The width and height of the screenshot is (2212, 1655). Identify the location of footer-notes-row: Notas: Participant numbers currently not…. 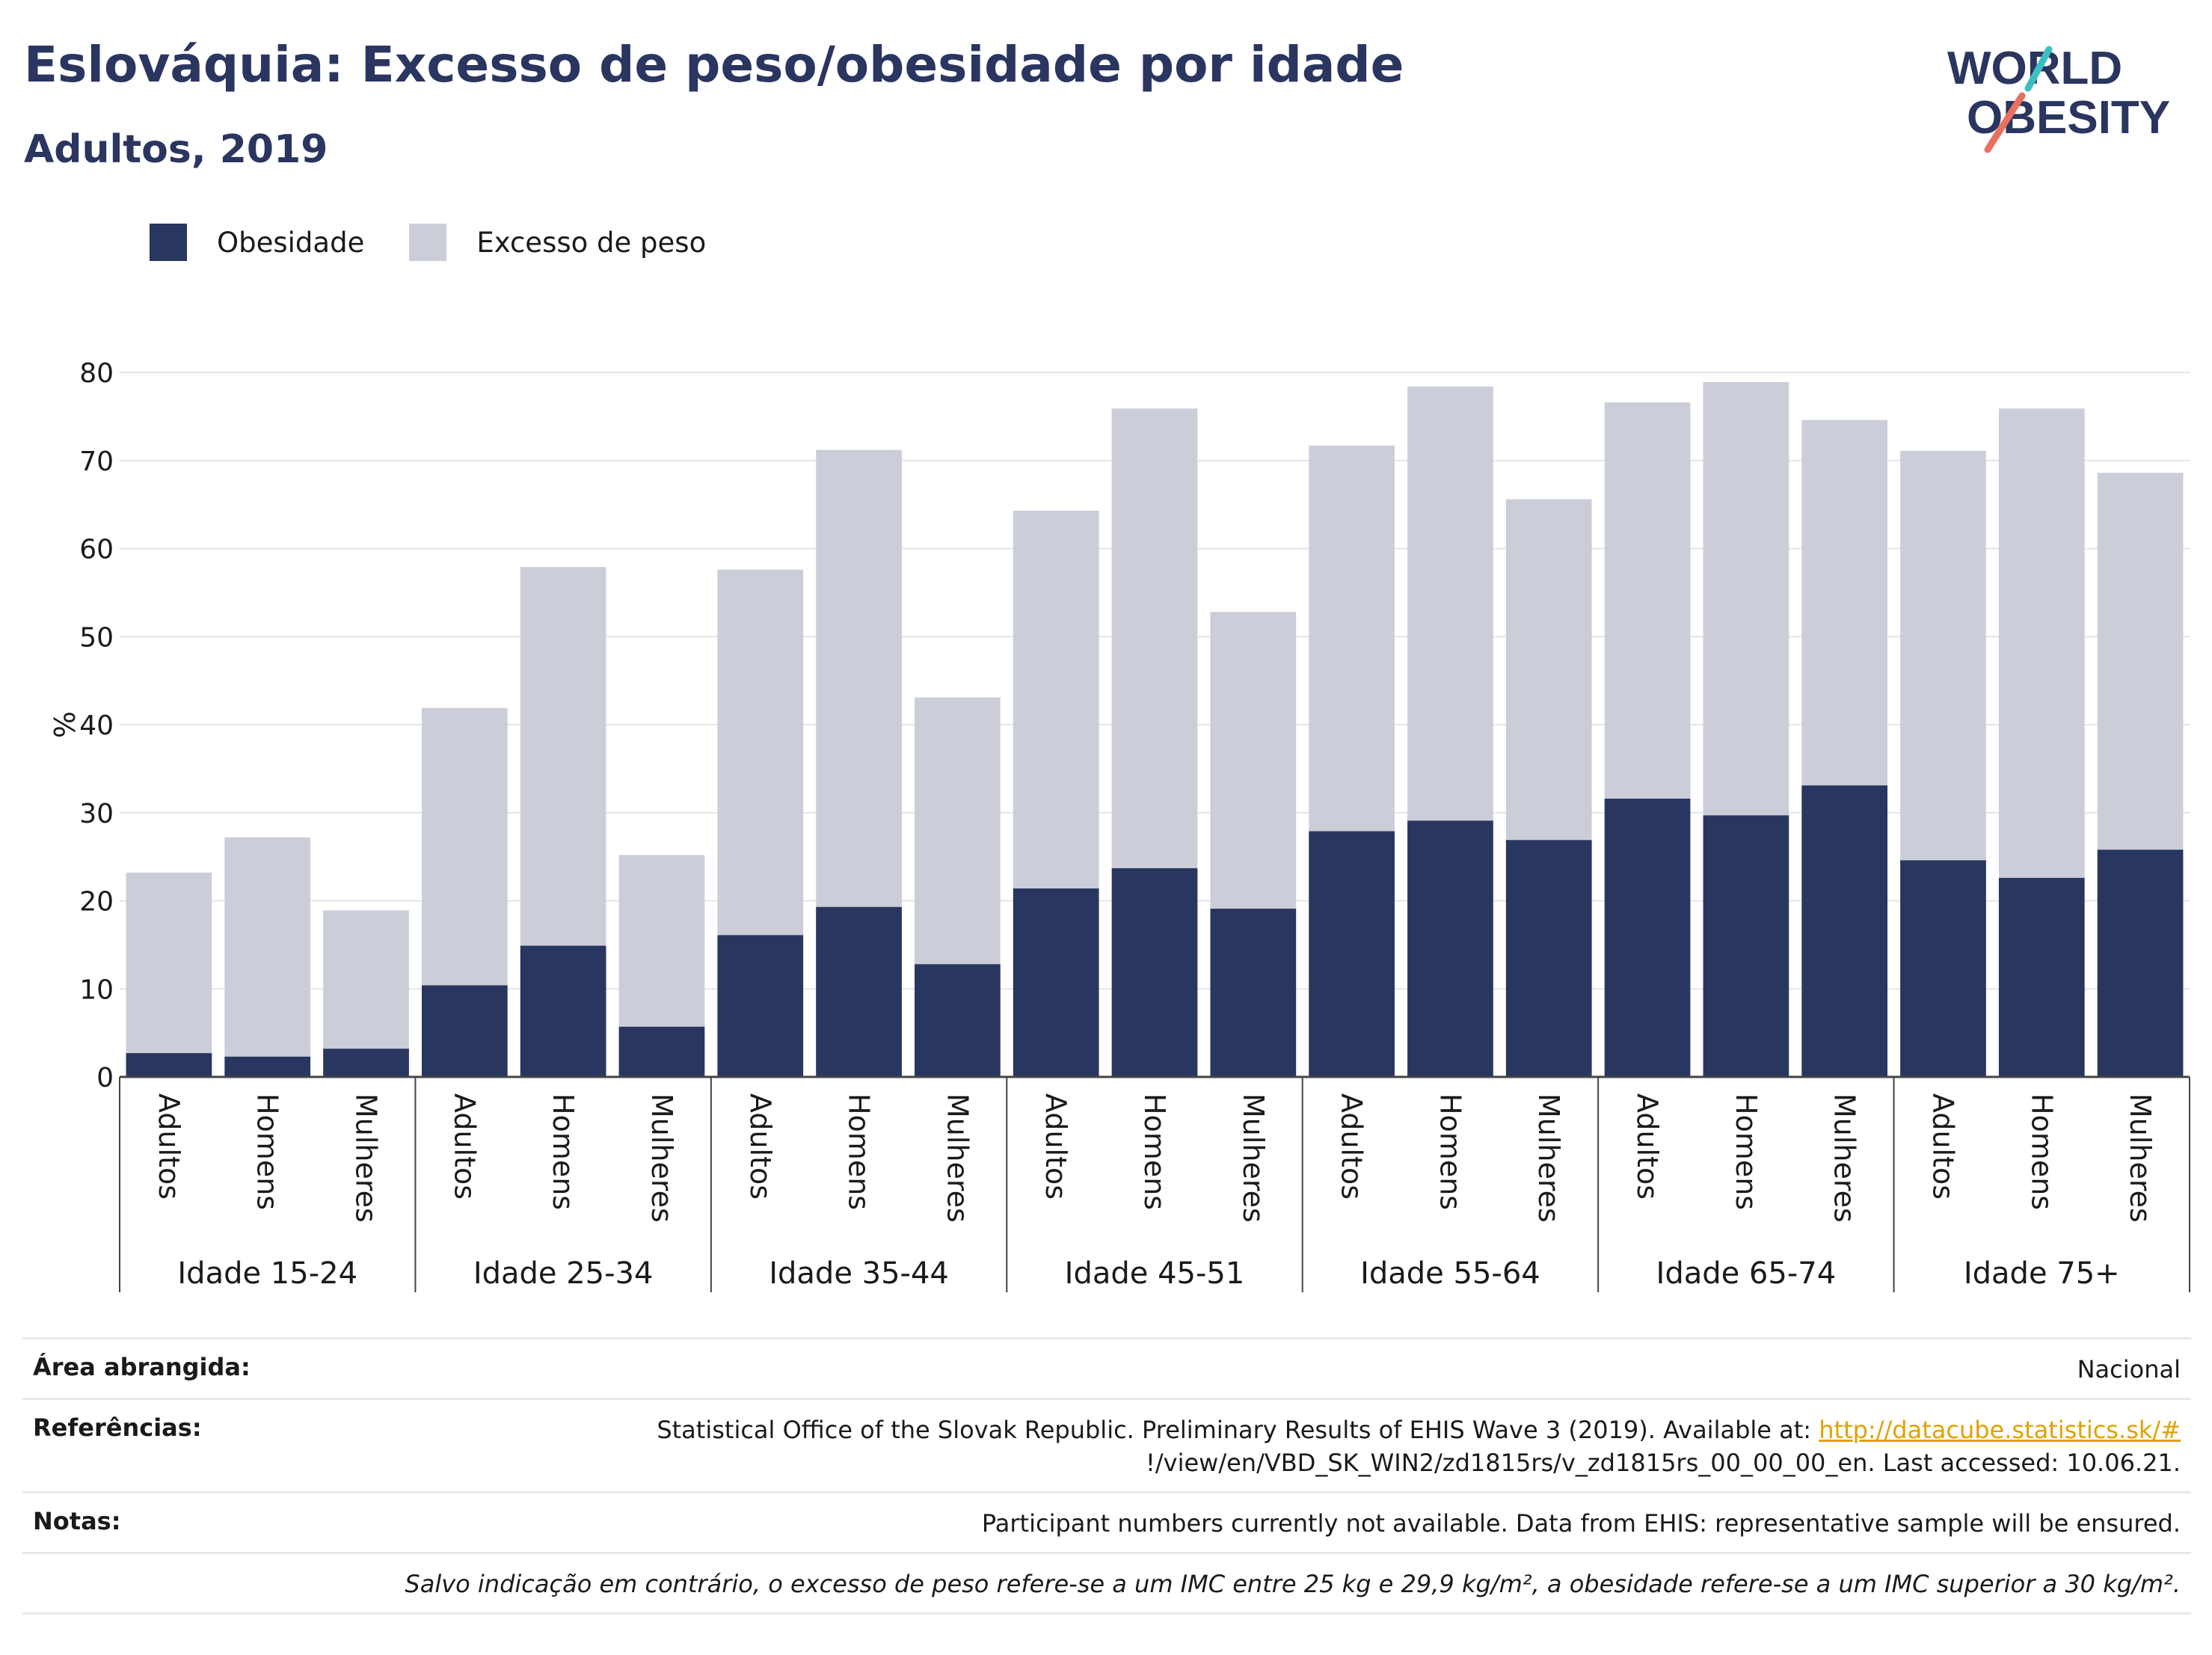
(1106, 1521).